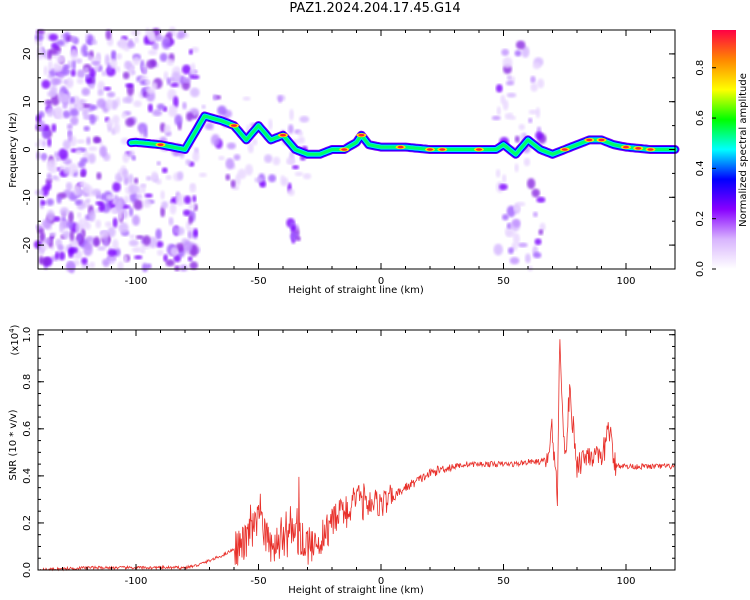 This screenshot has height=600, width=750. Describe the element at coordinates (27, 101) in the screenshot. I see `y-tick-label: 10` at that location.